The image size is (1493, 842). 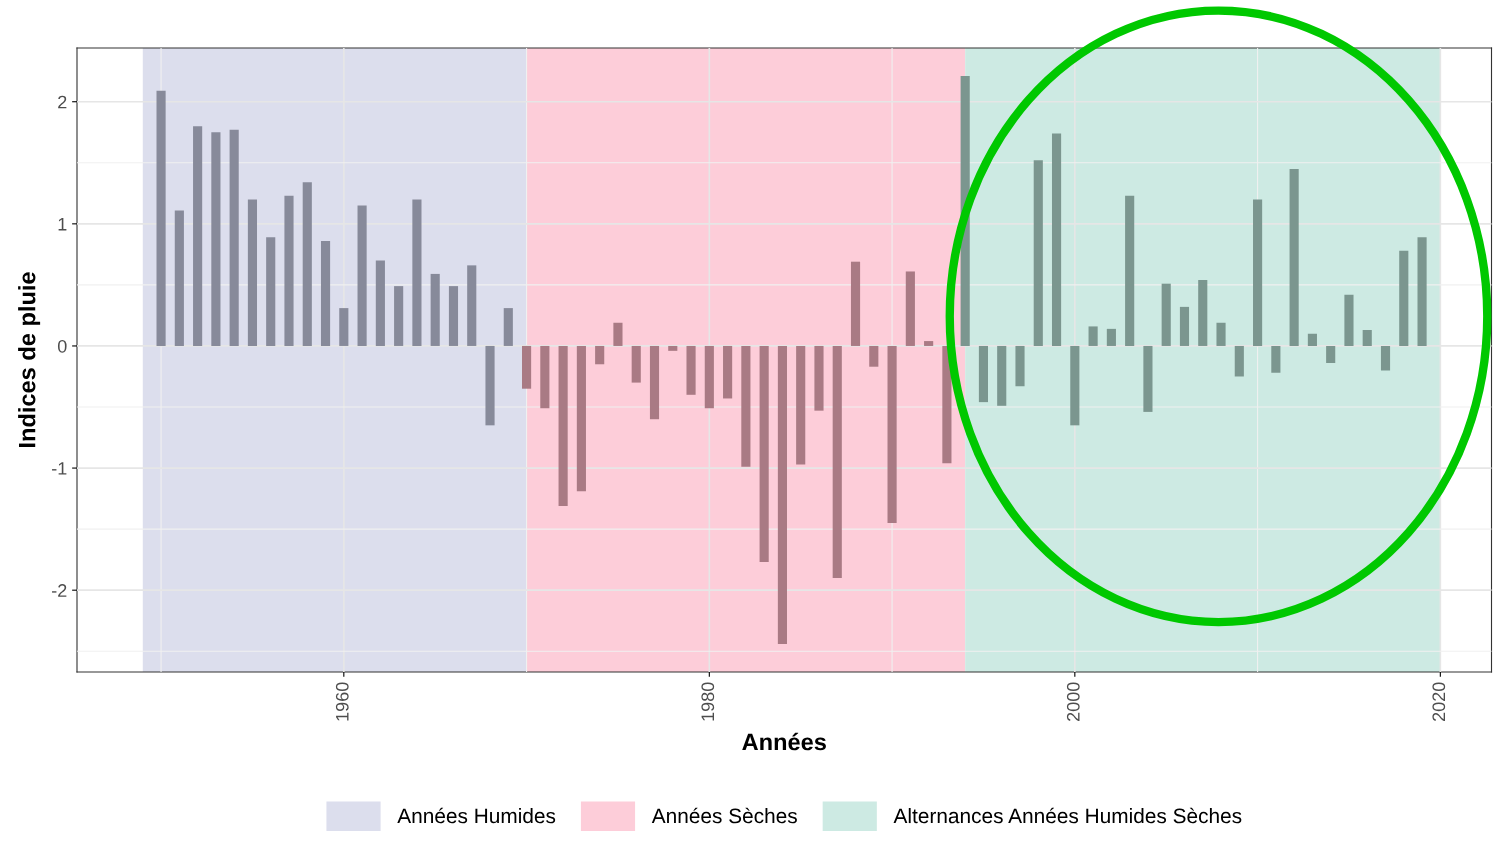 I want to click on y-tick-label: -1, so click(x=59, y=468).